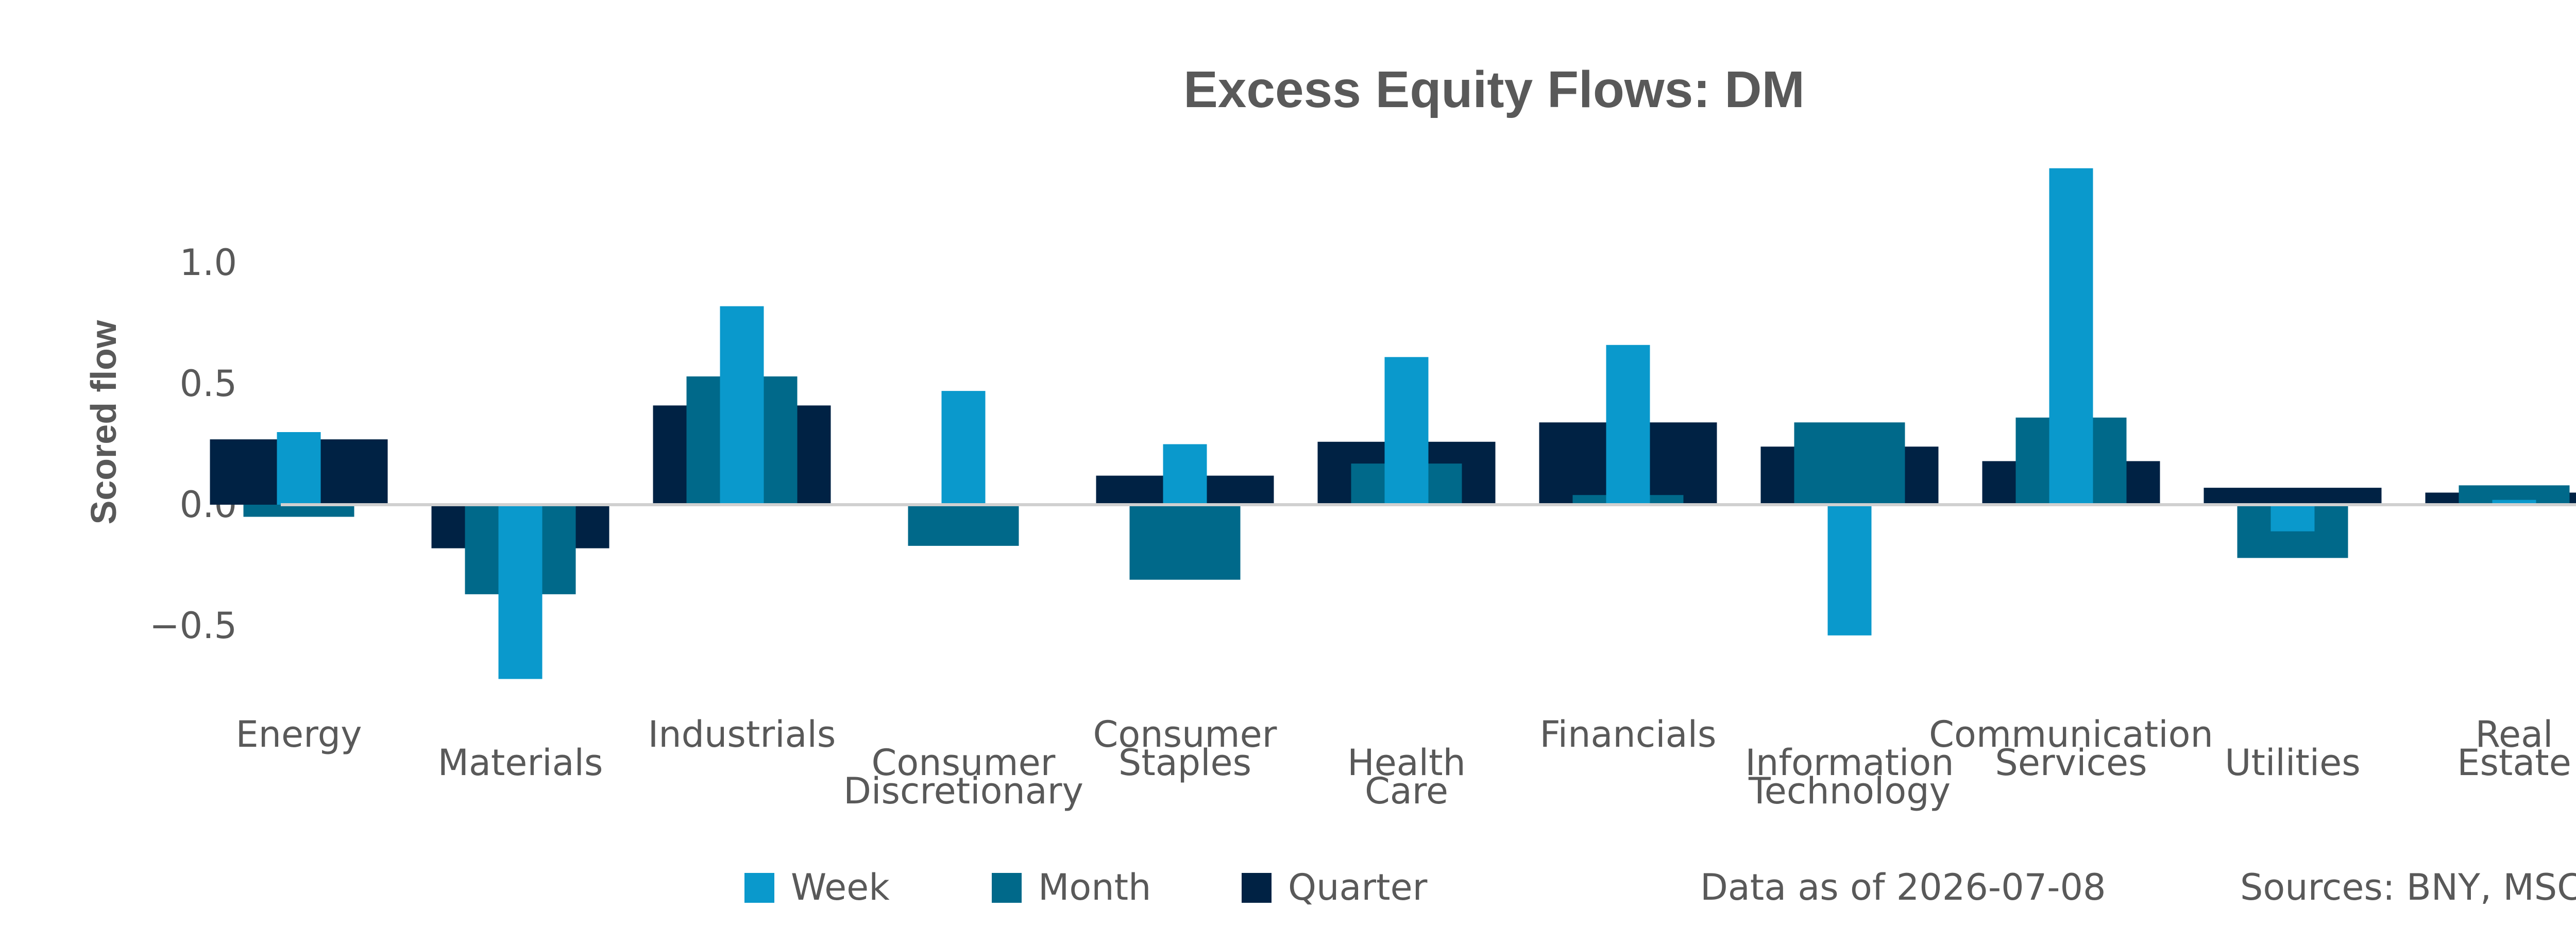 This screenshot has height=927, width=2576. What do you see at coordinates (1007, 888) in the screenshot?
I see `legend-swatch-month` at bounding box center [1007, 888].